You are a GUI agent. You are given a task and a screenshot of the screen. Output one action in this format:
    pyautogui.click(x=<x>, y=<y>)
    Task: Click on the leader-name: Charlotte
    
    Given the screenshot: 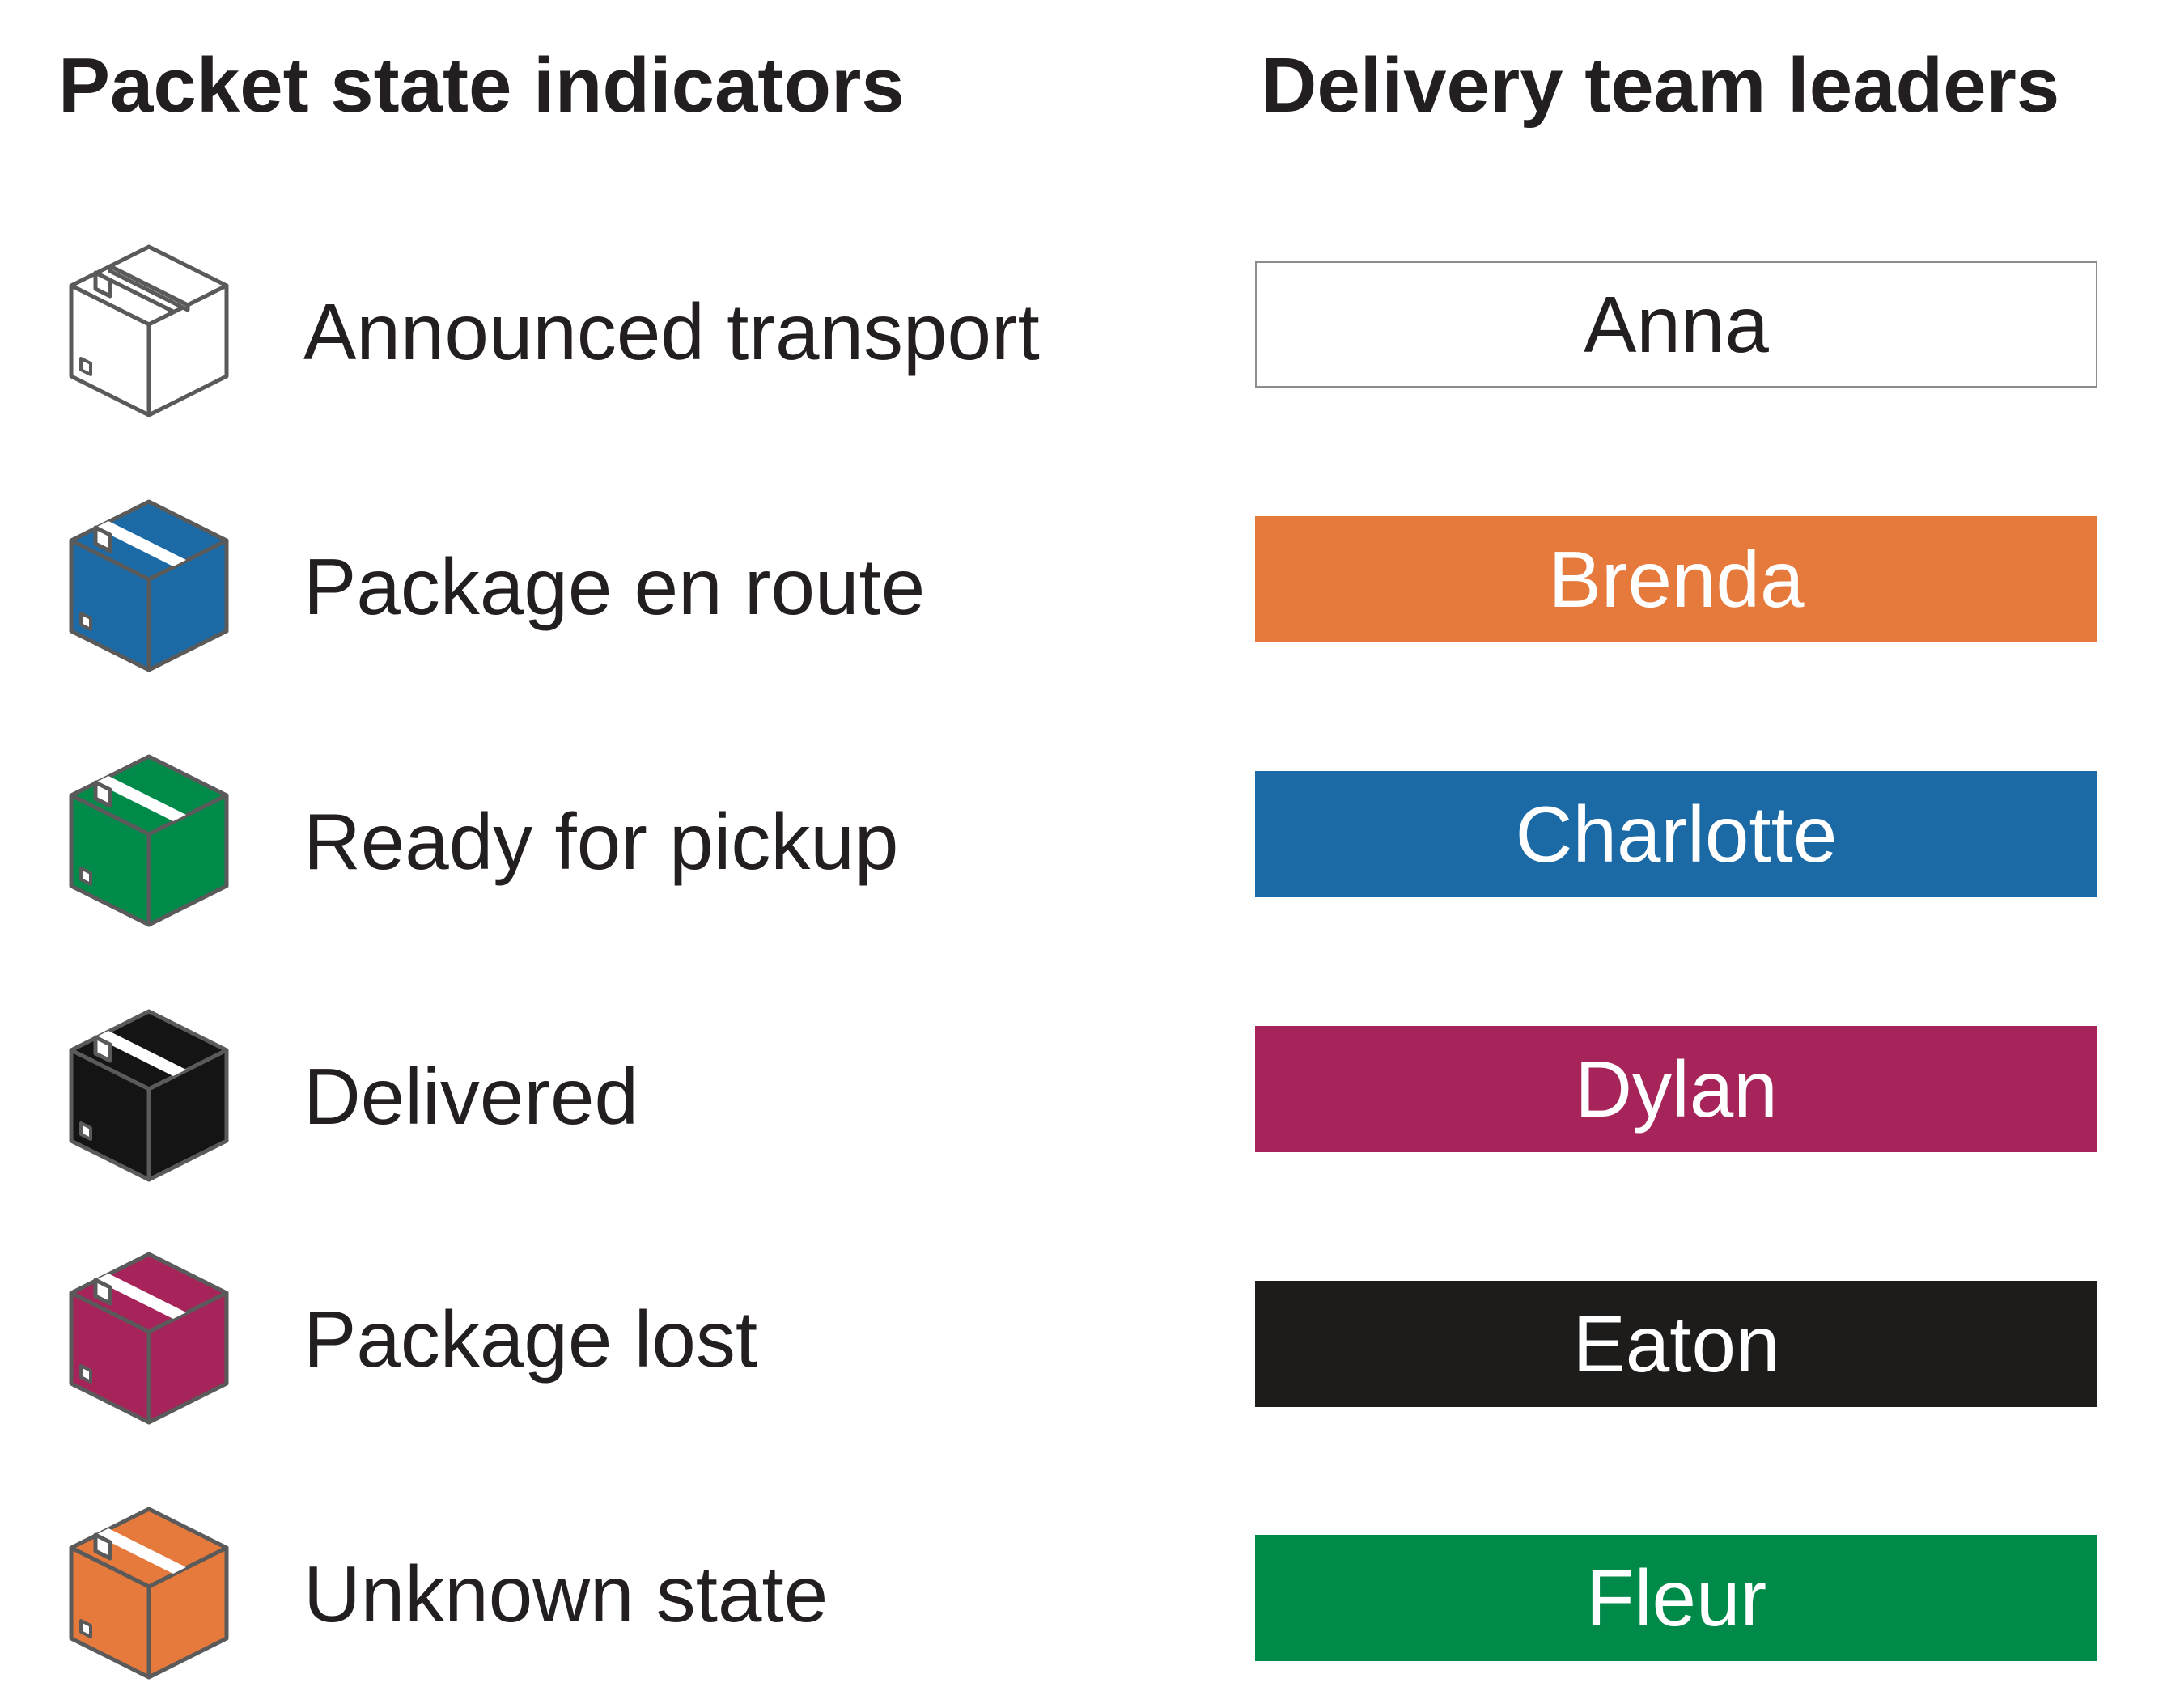 What is the action you would take?
    pyautogui.click(x=1676, y=834)
    